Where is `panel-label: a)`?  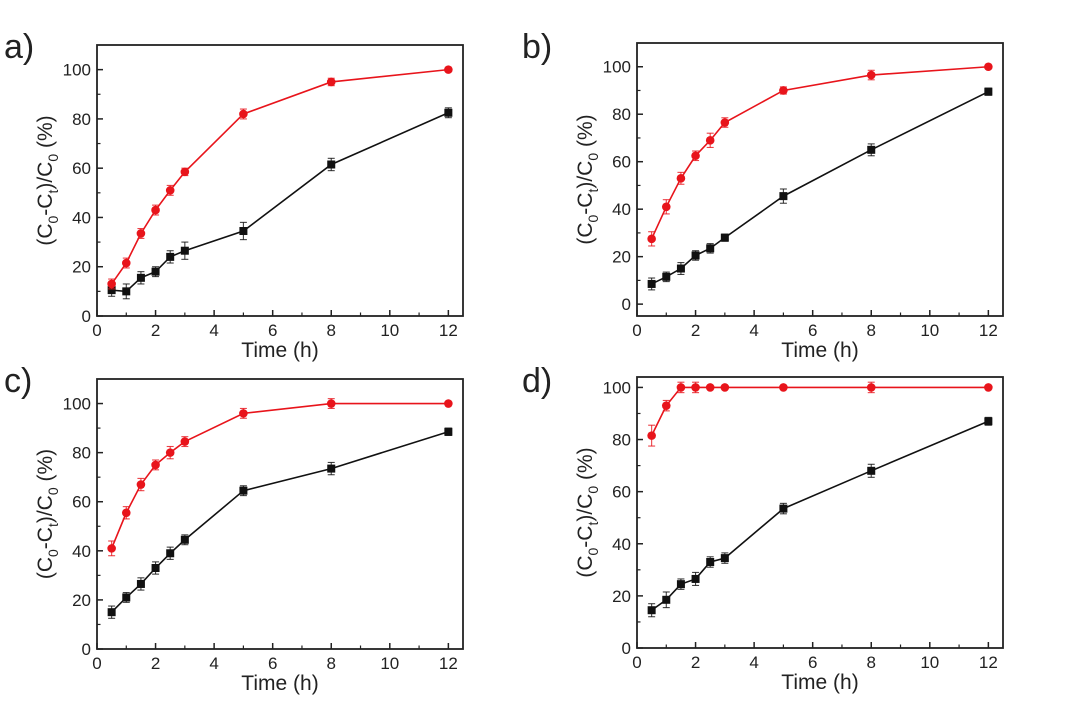
panel-label: a) is located at coordinates (19, 47).